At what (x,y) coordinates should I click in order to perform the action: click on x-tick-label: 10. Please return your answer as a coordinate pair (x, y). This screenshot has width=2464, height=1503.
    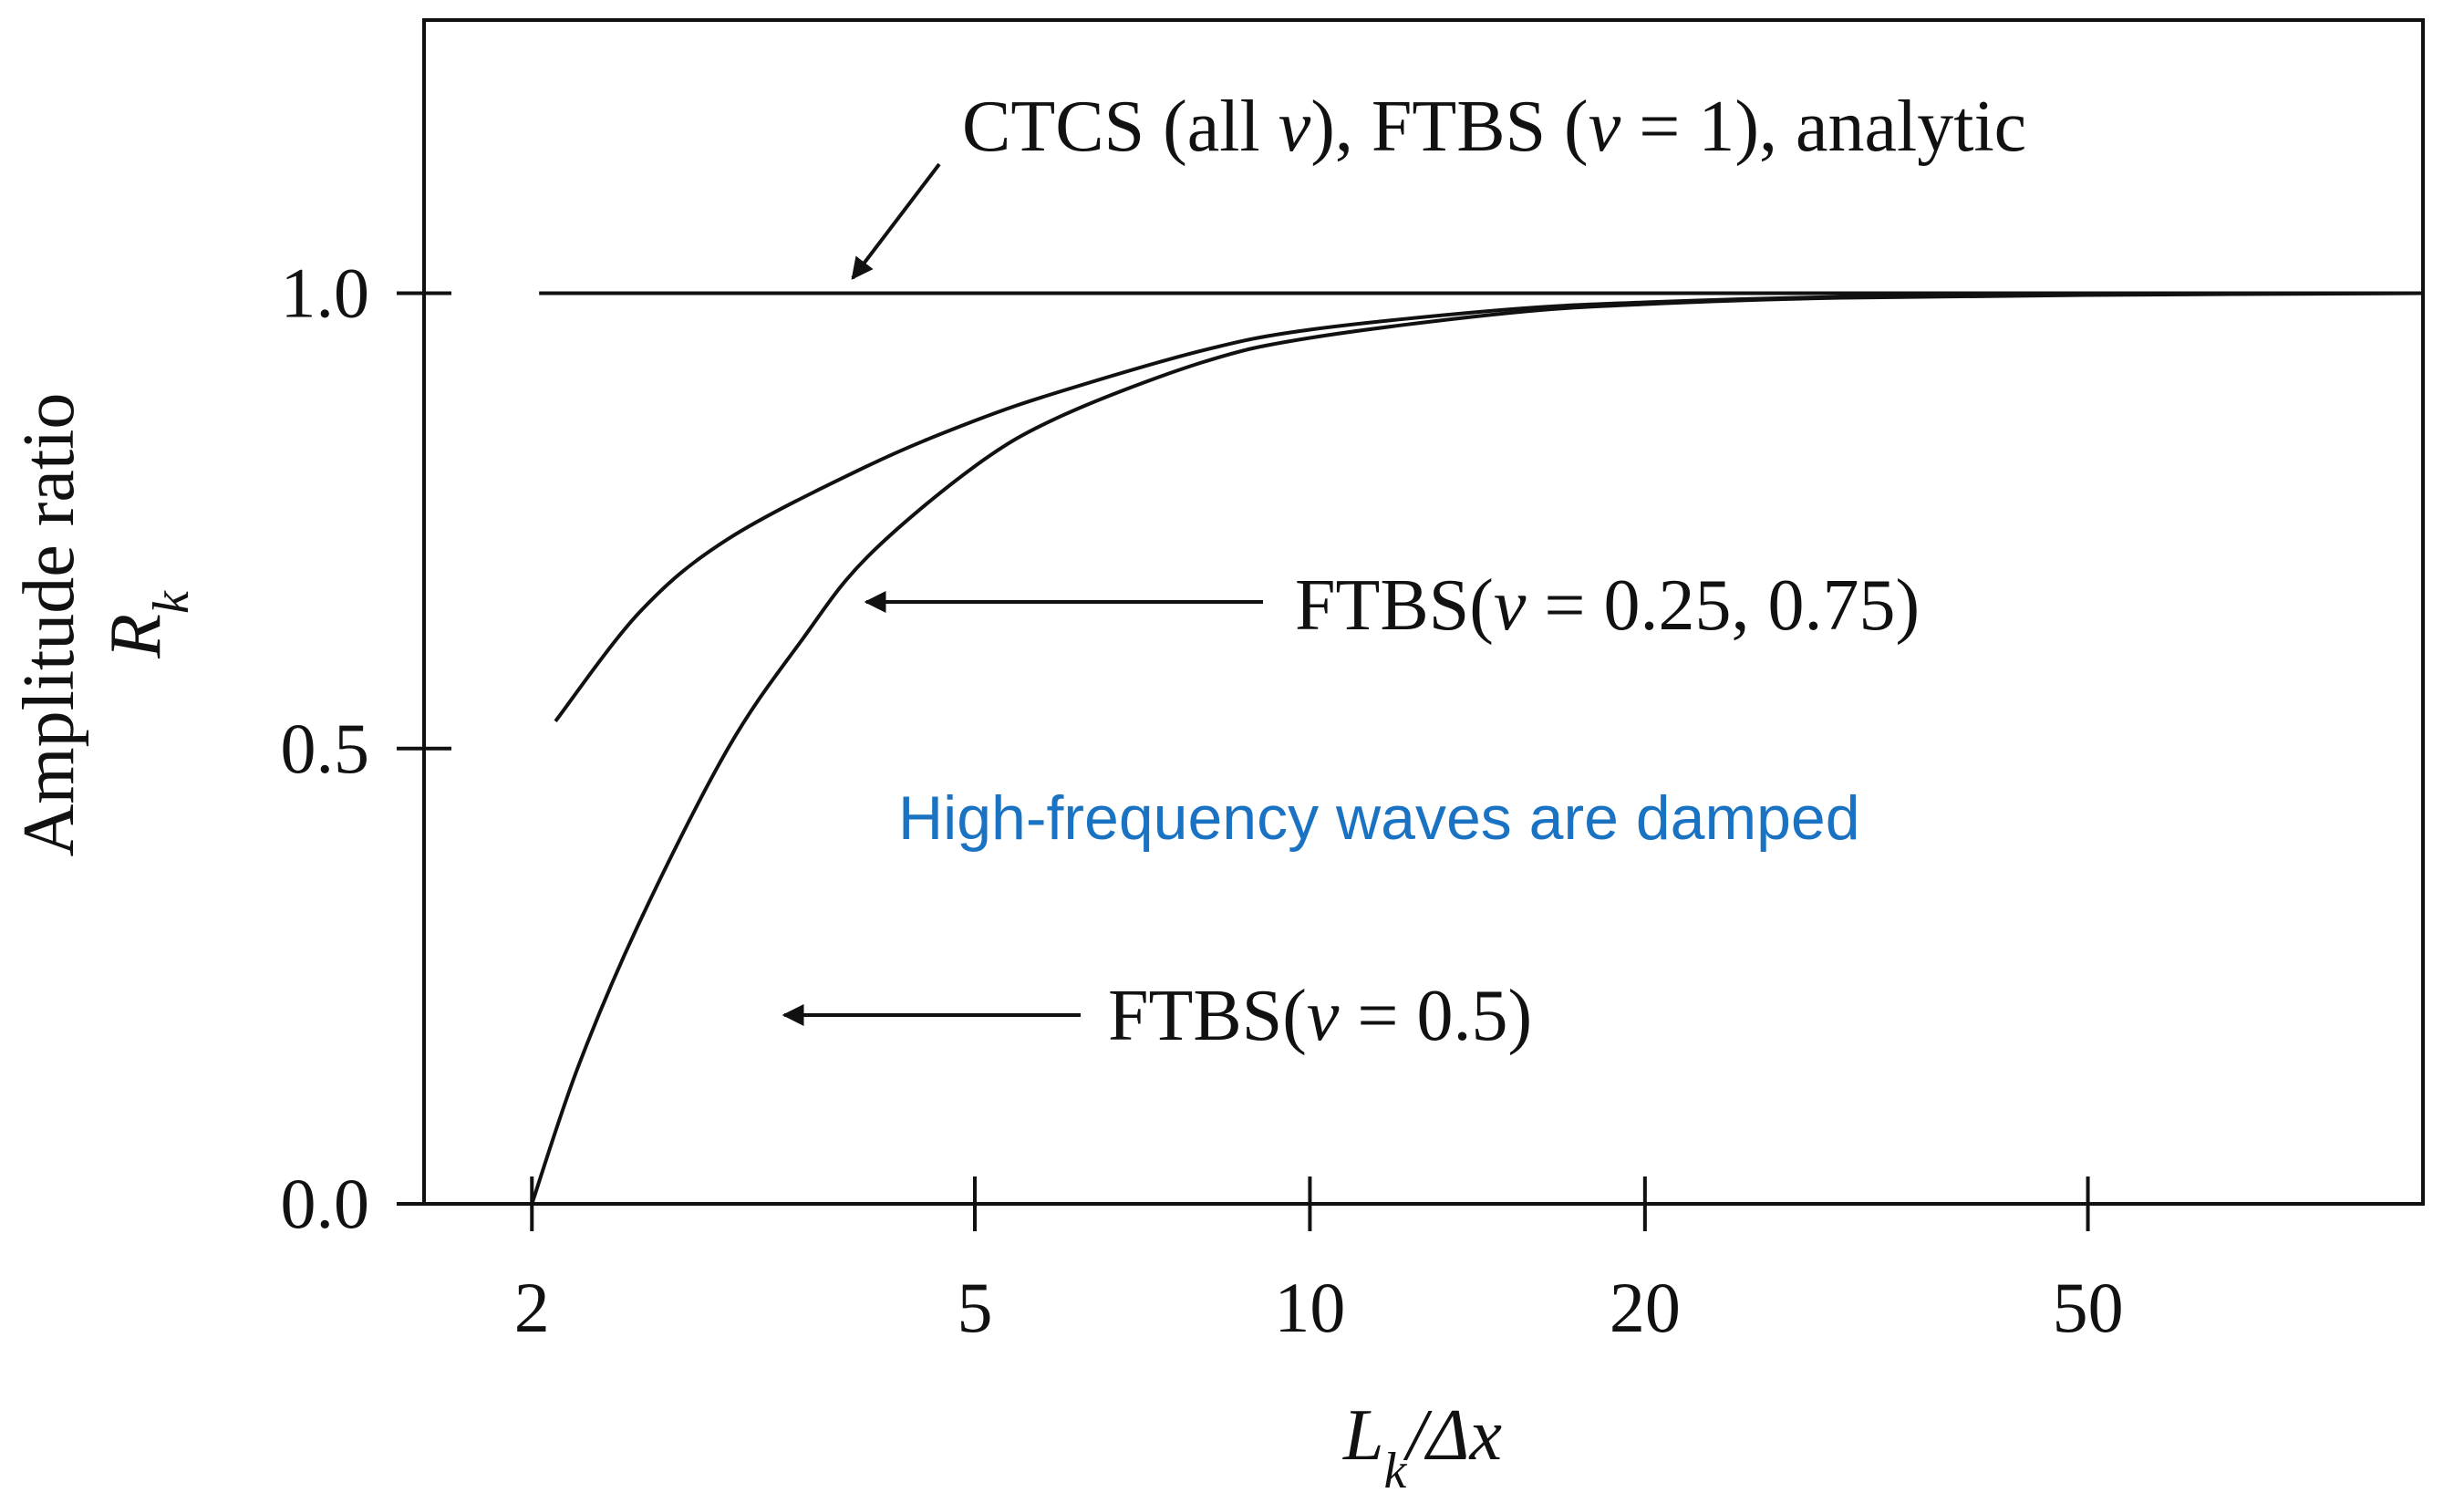
    Looking at the image, I should click on (1309, 1307).